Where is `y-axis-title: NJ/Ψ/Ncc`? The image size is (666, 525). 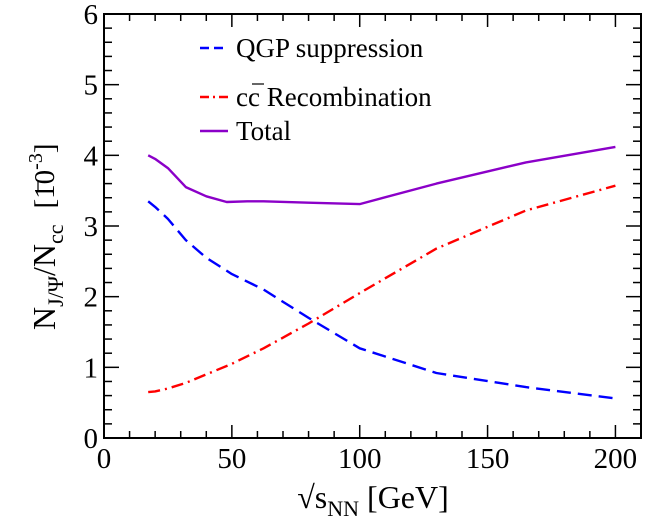 y-axis-title: NJ/Ψ/Ncc is located at coordinates (47, 277).